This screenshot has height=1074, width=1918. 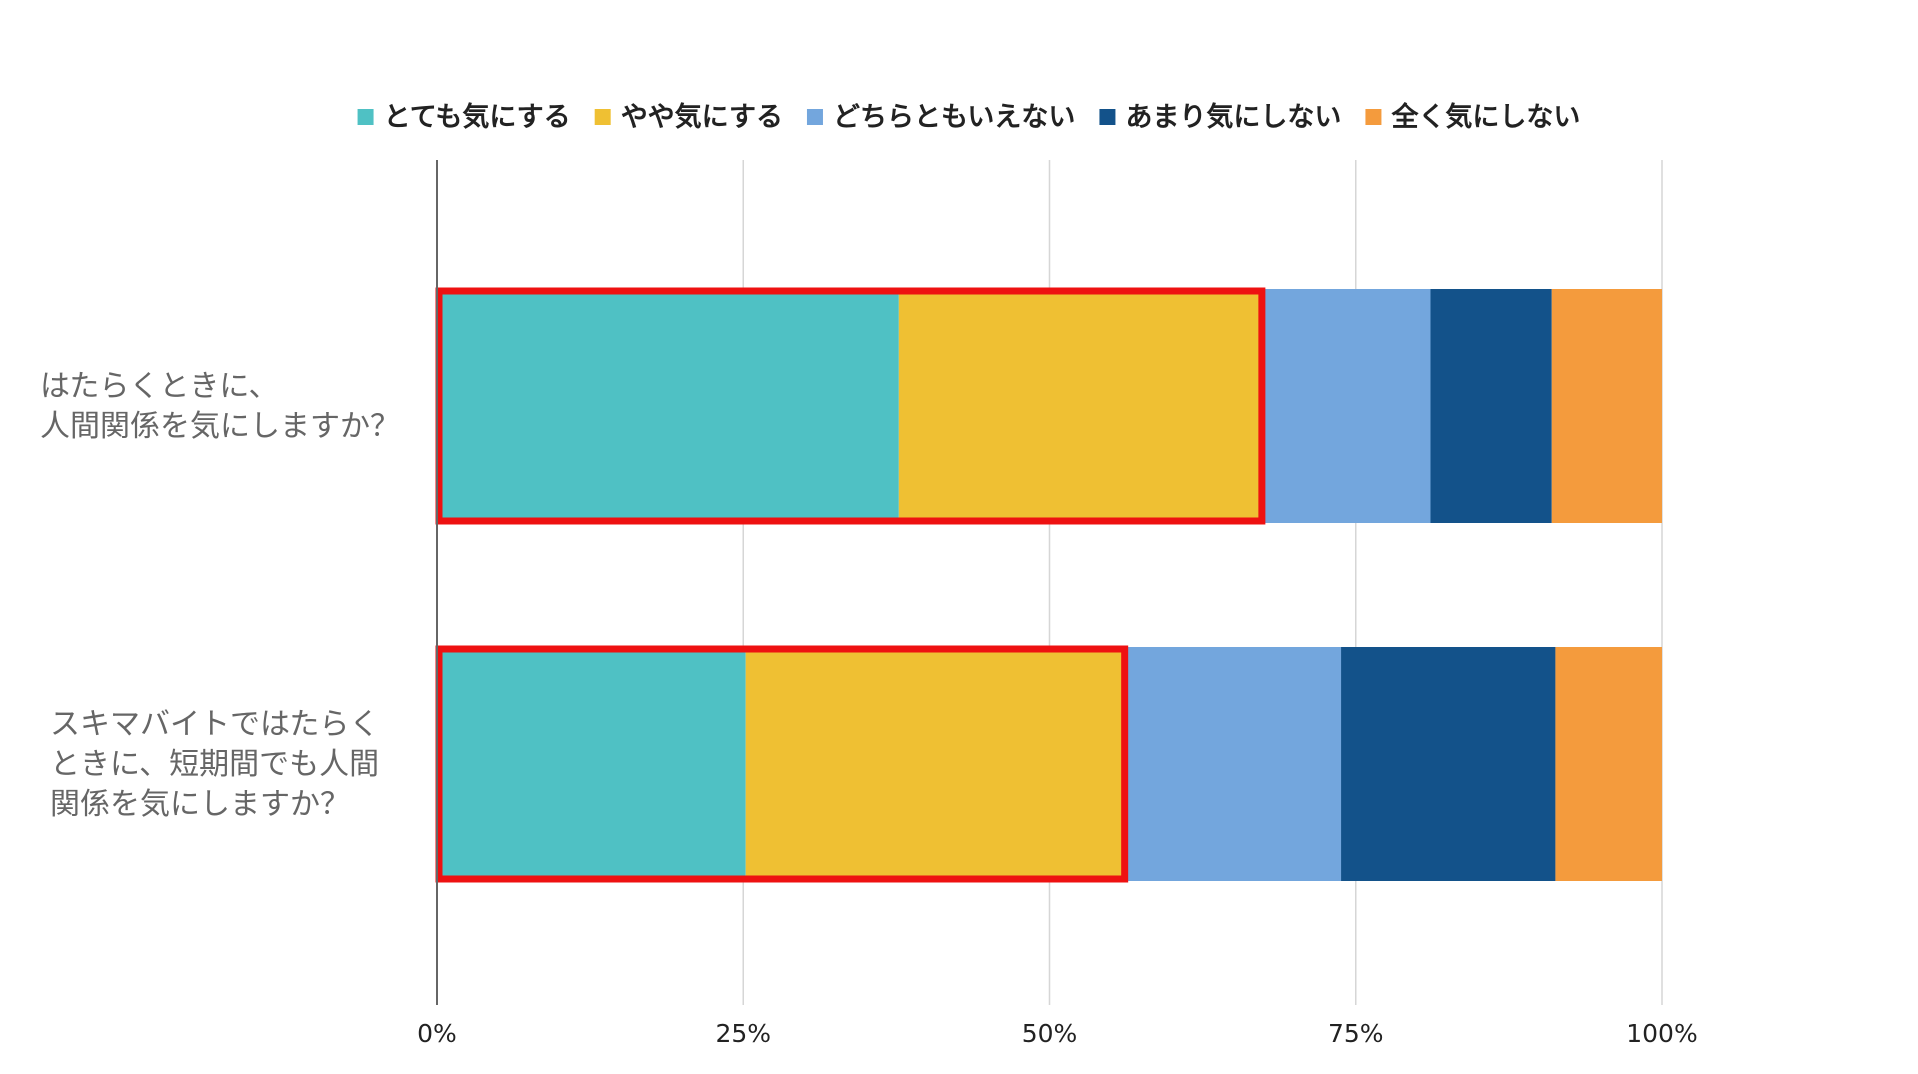 I want to click on legend-label: 全く気にしない, so click(x=1485, y=117).